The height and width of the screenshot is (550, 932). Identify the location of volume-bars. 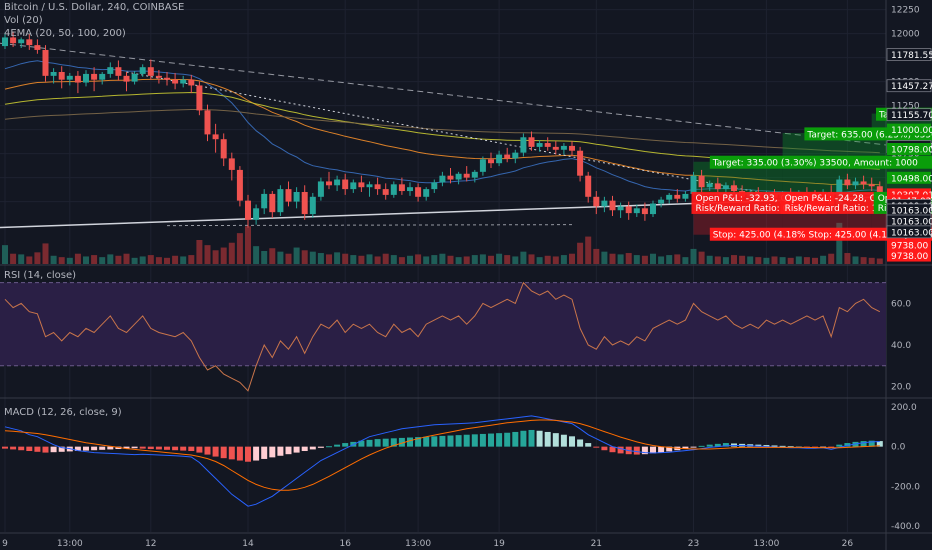
(442, 243).